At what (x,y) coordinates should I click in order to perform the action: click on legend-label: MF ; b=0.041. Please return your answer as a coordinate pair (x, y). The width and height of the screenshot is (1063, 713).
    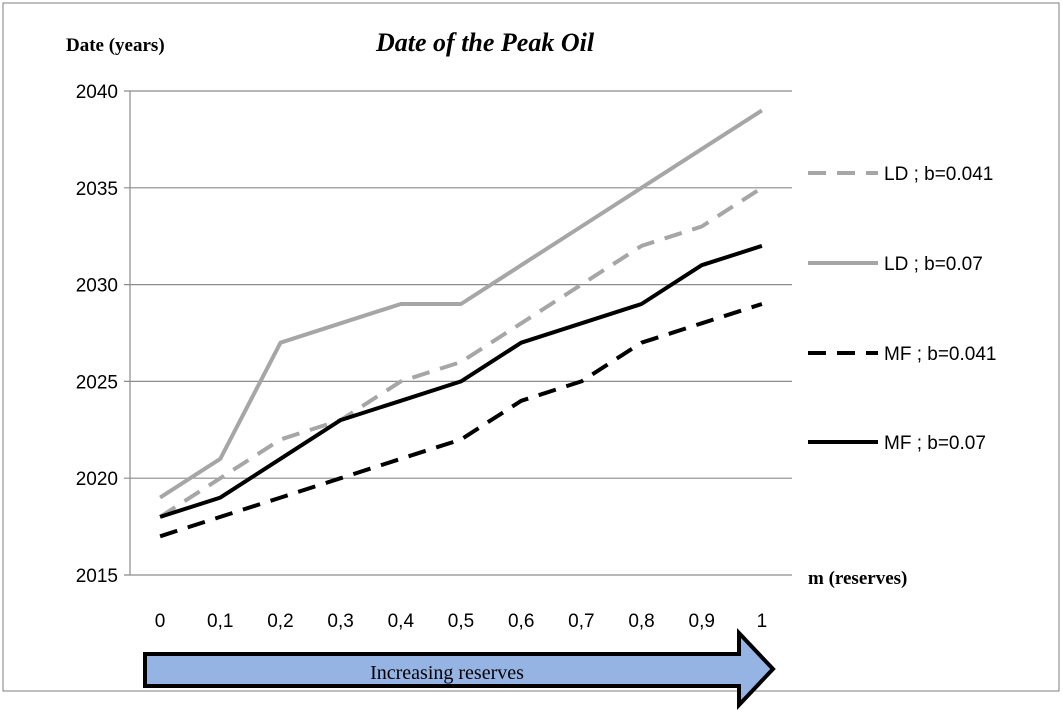
    Looking at the image, I should click on (940, 354).